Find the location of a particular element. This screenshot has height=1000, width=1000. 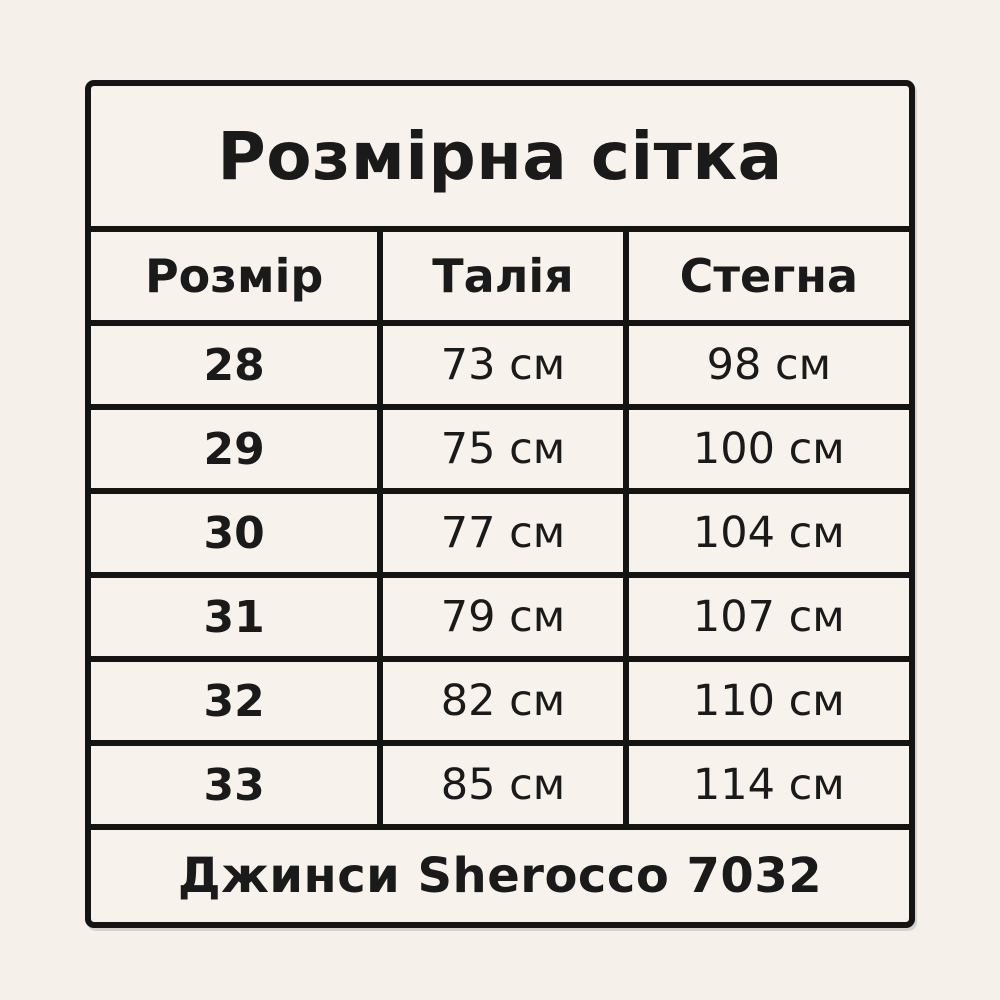

size-cell: 28 is located at coordinates (234, 362).